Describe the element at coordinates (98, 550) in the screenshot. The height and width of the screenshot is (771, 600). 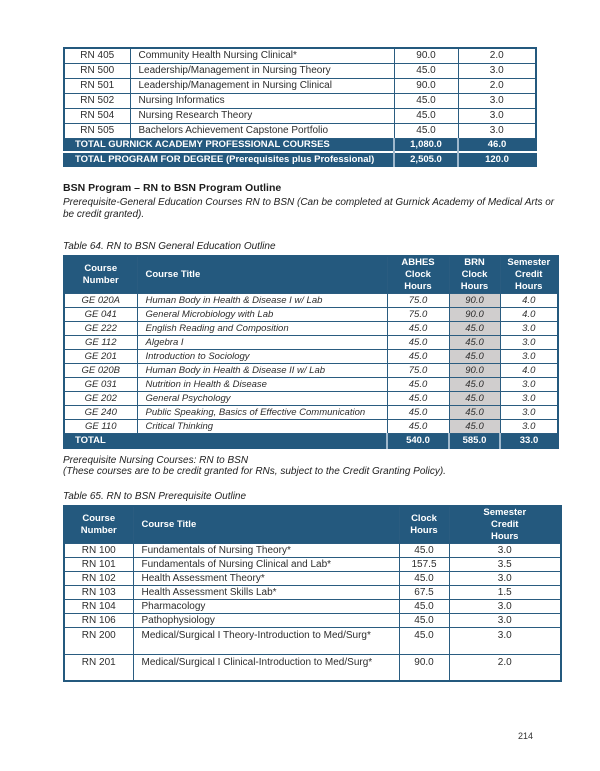
I see `number-cell: RN 100` at that location.